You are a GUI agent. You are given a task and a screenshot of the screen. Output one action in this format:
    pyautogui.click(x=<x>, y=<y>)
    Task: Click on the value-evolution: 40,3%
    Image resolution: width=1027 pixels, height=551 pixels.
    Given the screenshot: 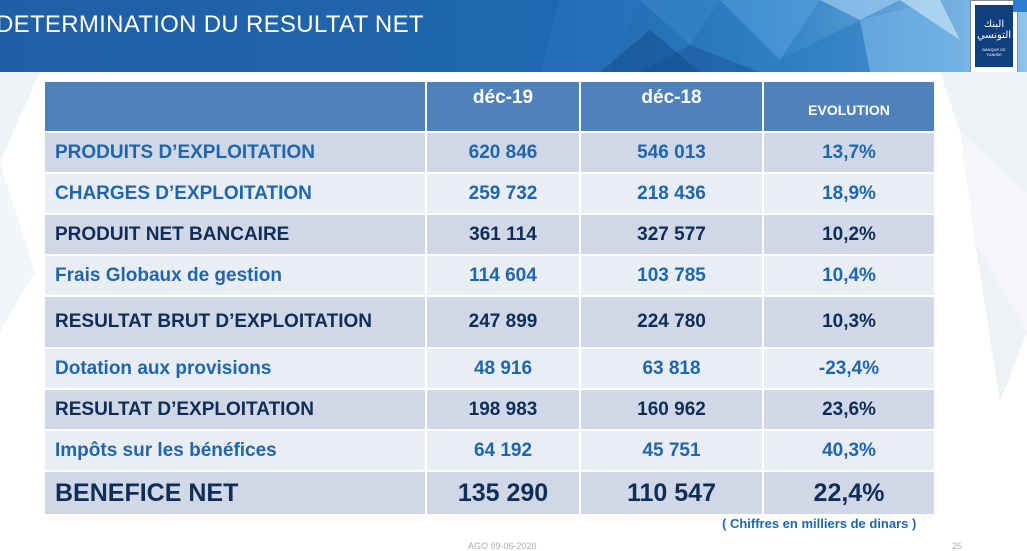 What is the action you would take?
    pyautogui.click(x=849, y=451)
    